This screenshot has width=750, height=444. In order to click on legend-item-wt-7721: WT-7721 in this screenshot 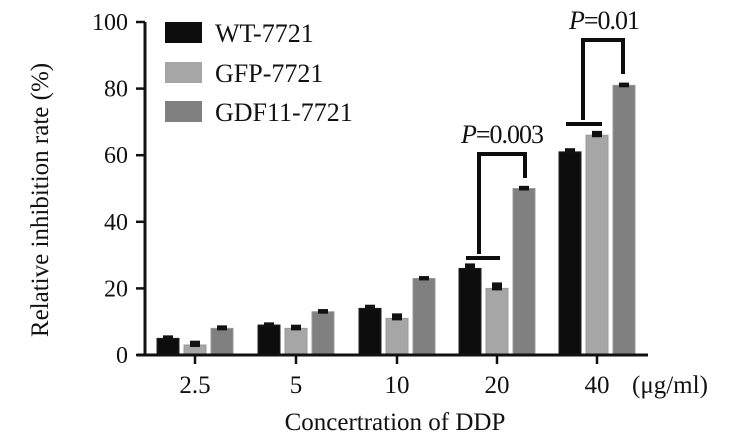, I will do `click(239, 33)`.